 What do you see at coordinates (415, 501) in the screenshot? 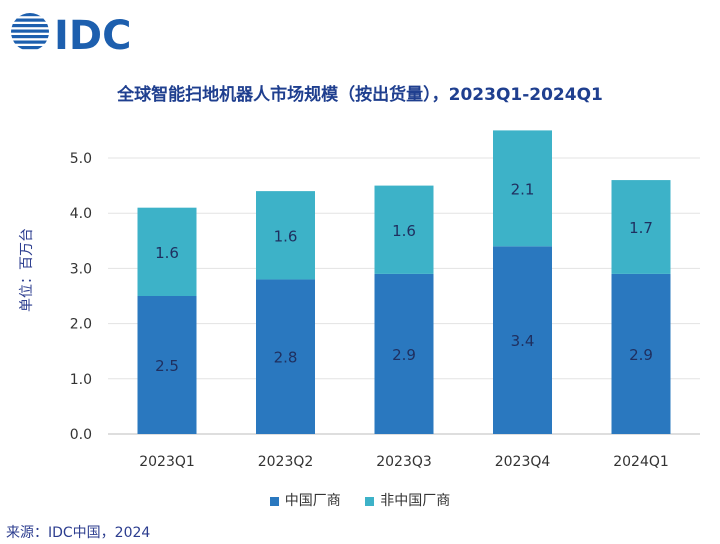
I see `legend-label-non-china: 非中国厂商` at bounding box center [415, 501].